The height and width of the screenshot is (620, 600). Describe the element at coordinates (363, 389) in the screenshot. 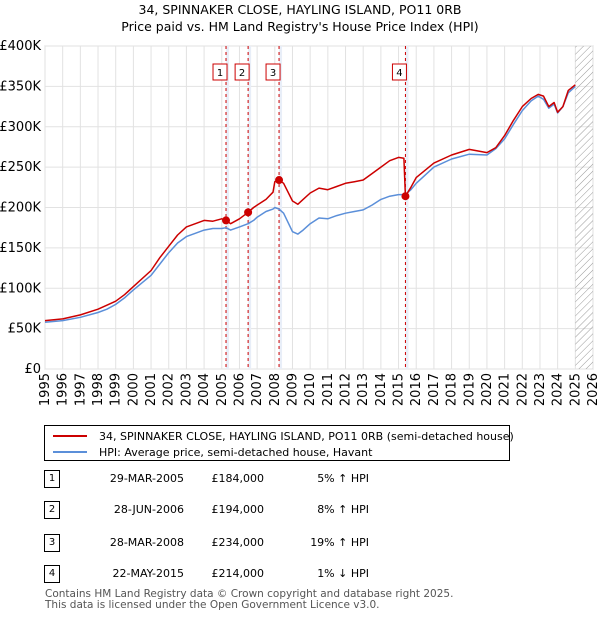

I see `x-tick-label: 2013` at that location.